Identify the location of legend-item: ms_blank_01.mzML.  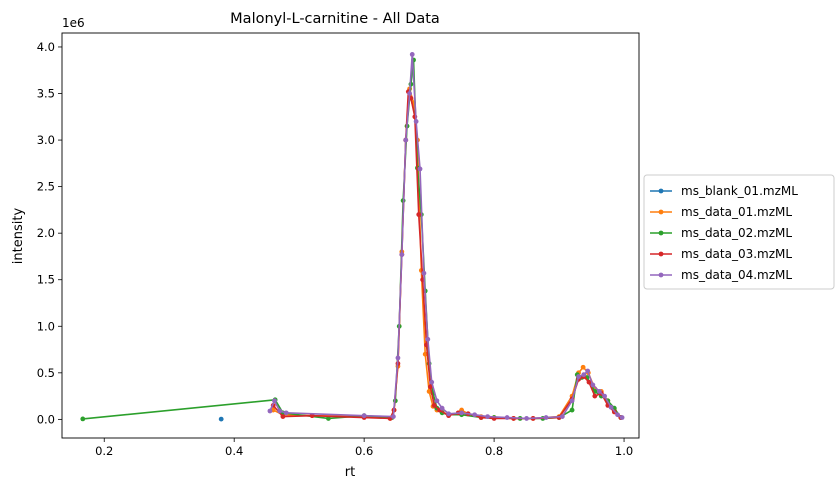
(724, 191).